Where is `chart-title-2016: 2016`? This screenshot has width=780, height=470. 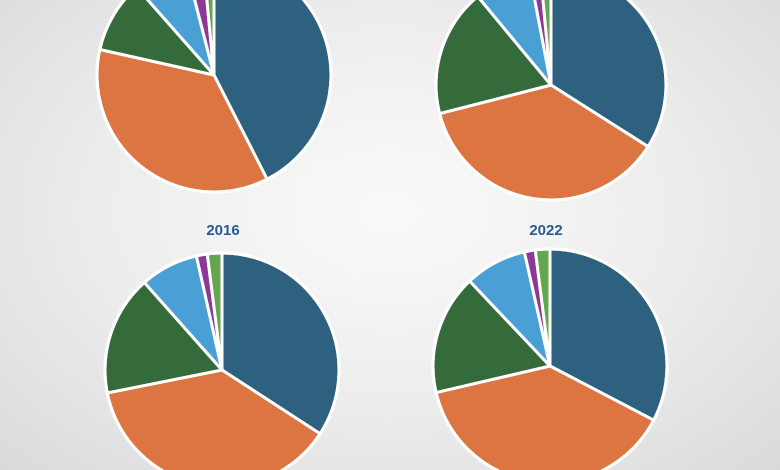
chart-title-2016: 2016 is located at coordinates (223, 230).